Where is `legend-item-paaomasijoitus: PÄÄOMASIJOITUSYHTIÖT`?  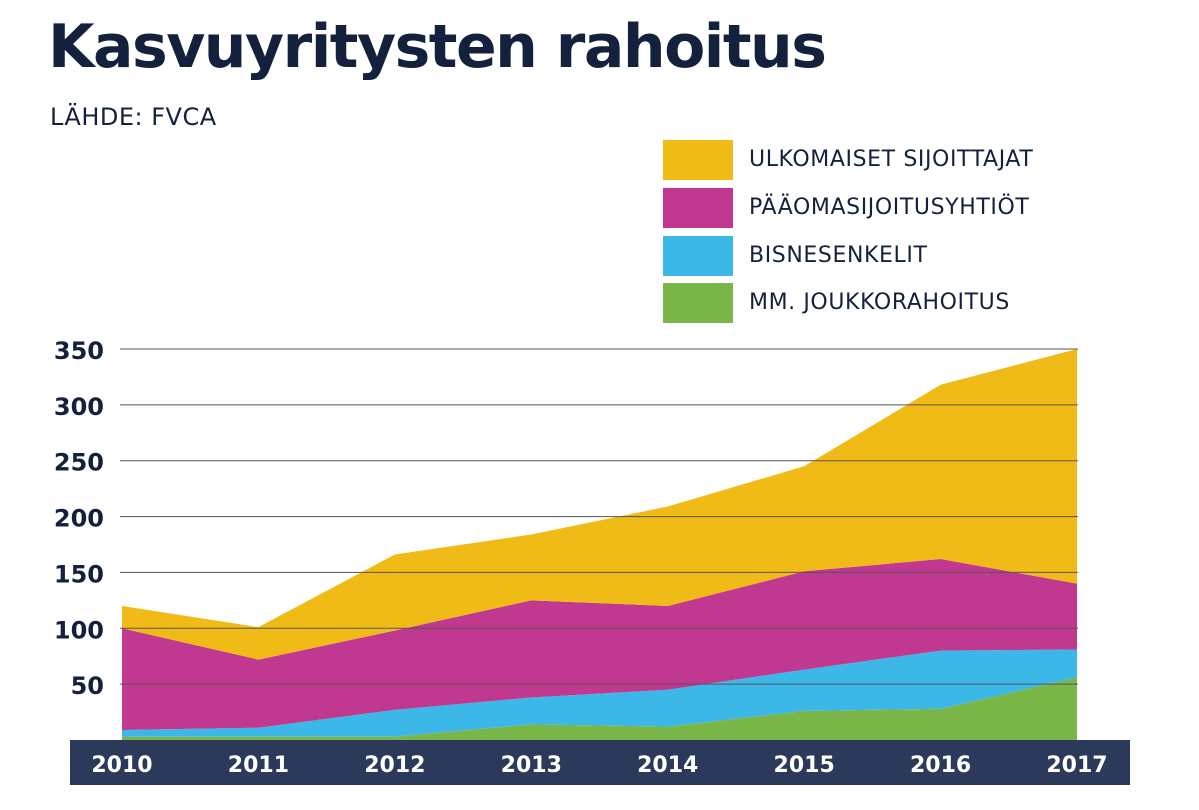
legend-item-paaomasijoitus: PÄÄOMASIJOITUSYHTIÖT is located at coordinates (893, 208).